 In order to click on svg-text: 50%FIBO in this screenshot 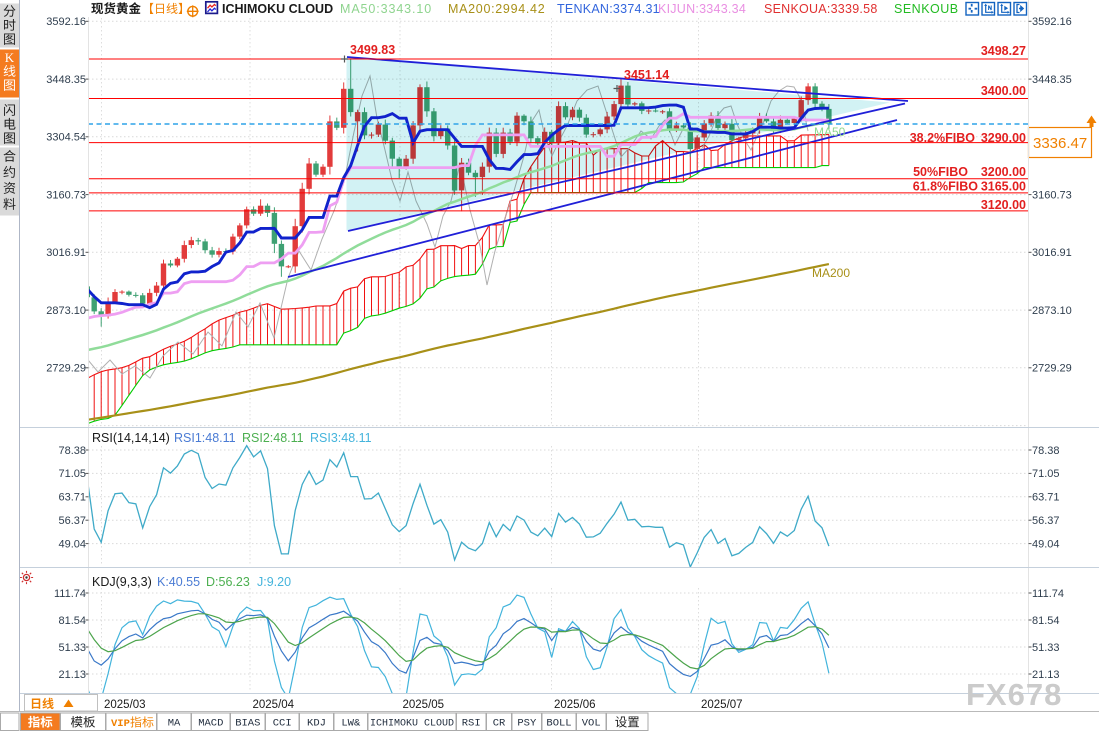, I will do `click(940, 172)`.